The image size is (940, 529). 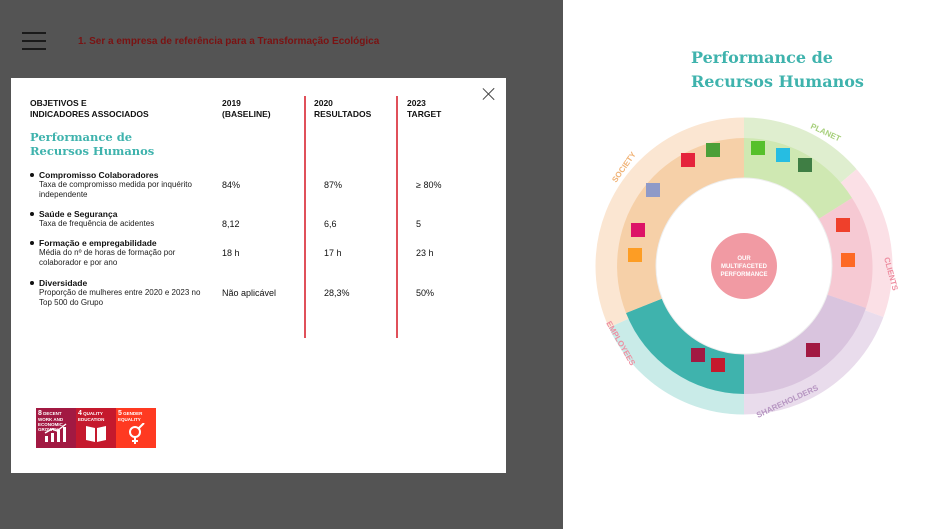 I want to click on value-2023: 50%, so click(x=425, y=293).